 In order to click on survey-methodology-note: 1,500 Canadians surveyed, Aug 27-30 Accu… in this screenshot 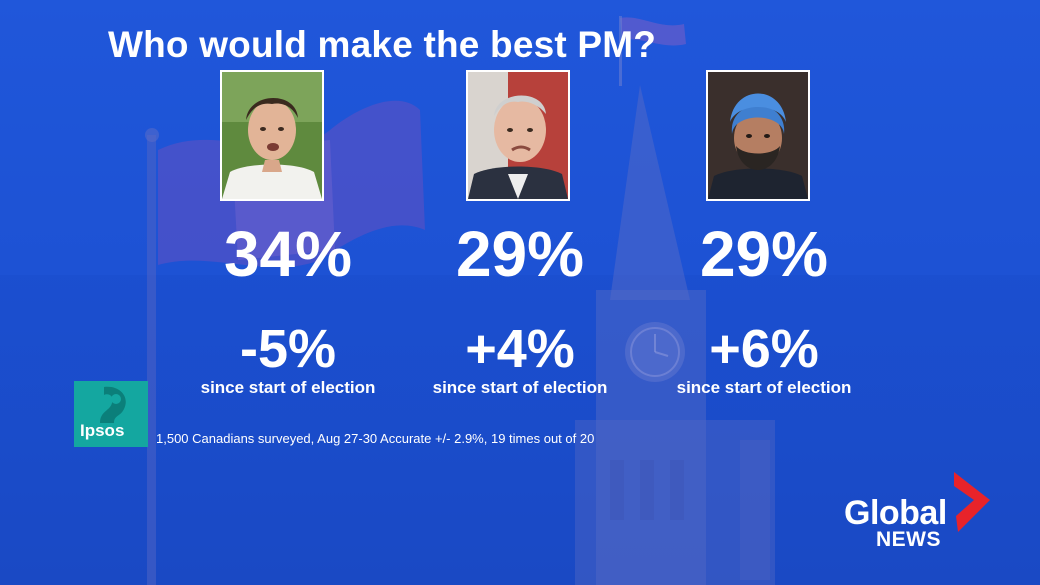, I will do `click(375, 438)`.